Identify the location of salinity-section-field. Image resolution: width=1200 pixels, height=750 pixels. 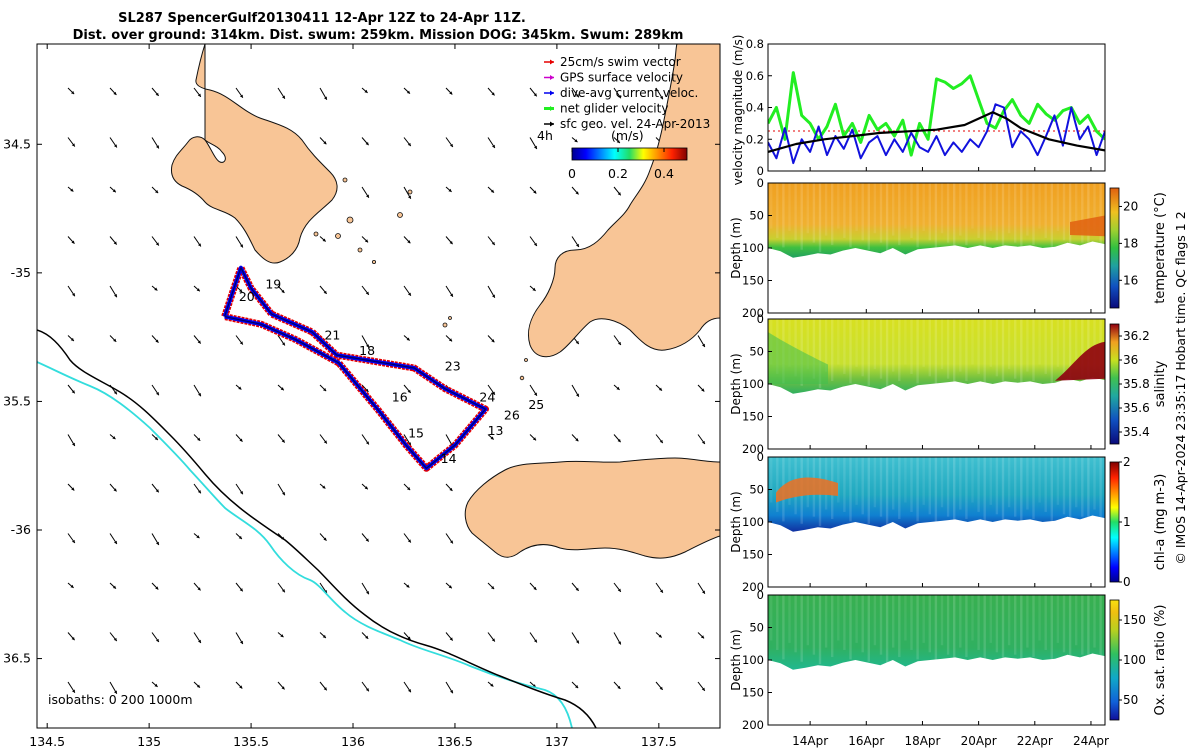
(936, 356).